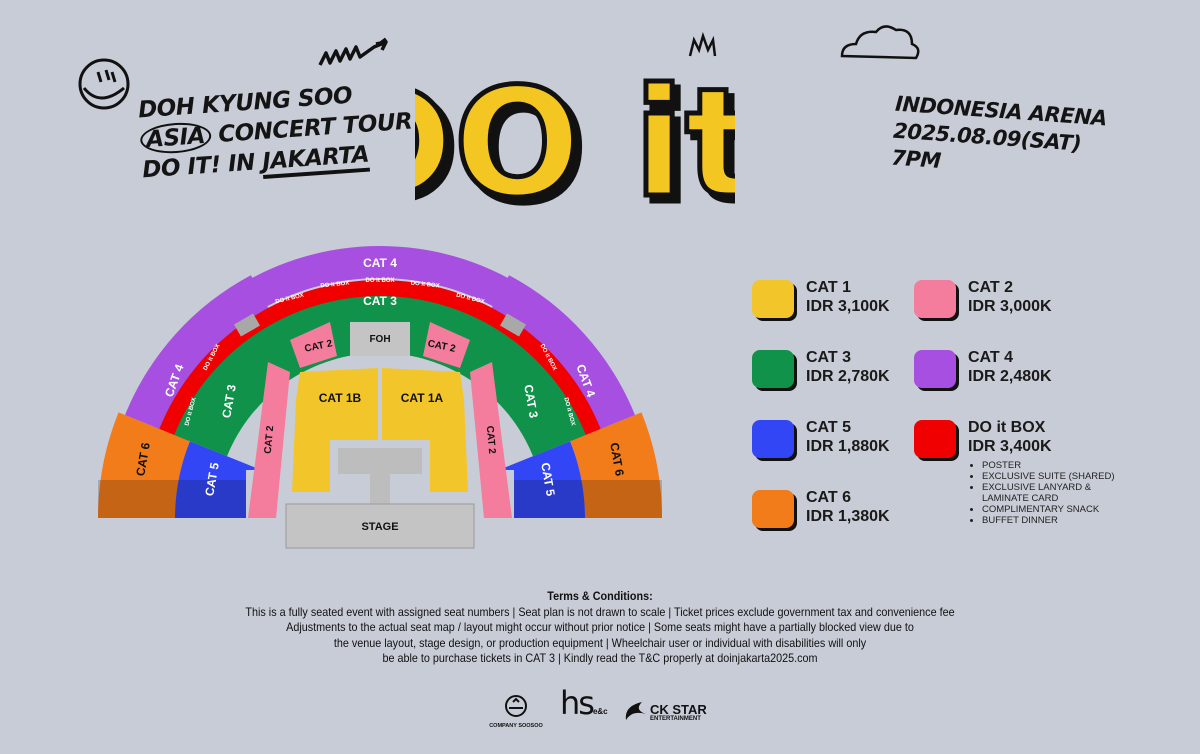 This screenshot has height=754, width=1200. Describe the element at coordinates (1048, 465) in the screenshot. I see `perk: POSTER` at that location.